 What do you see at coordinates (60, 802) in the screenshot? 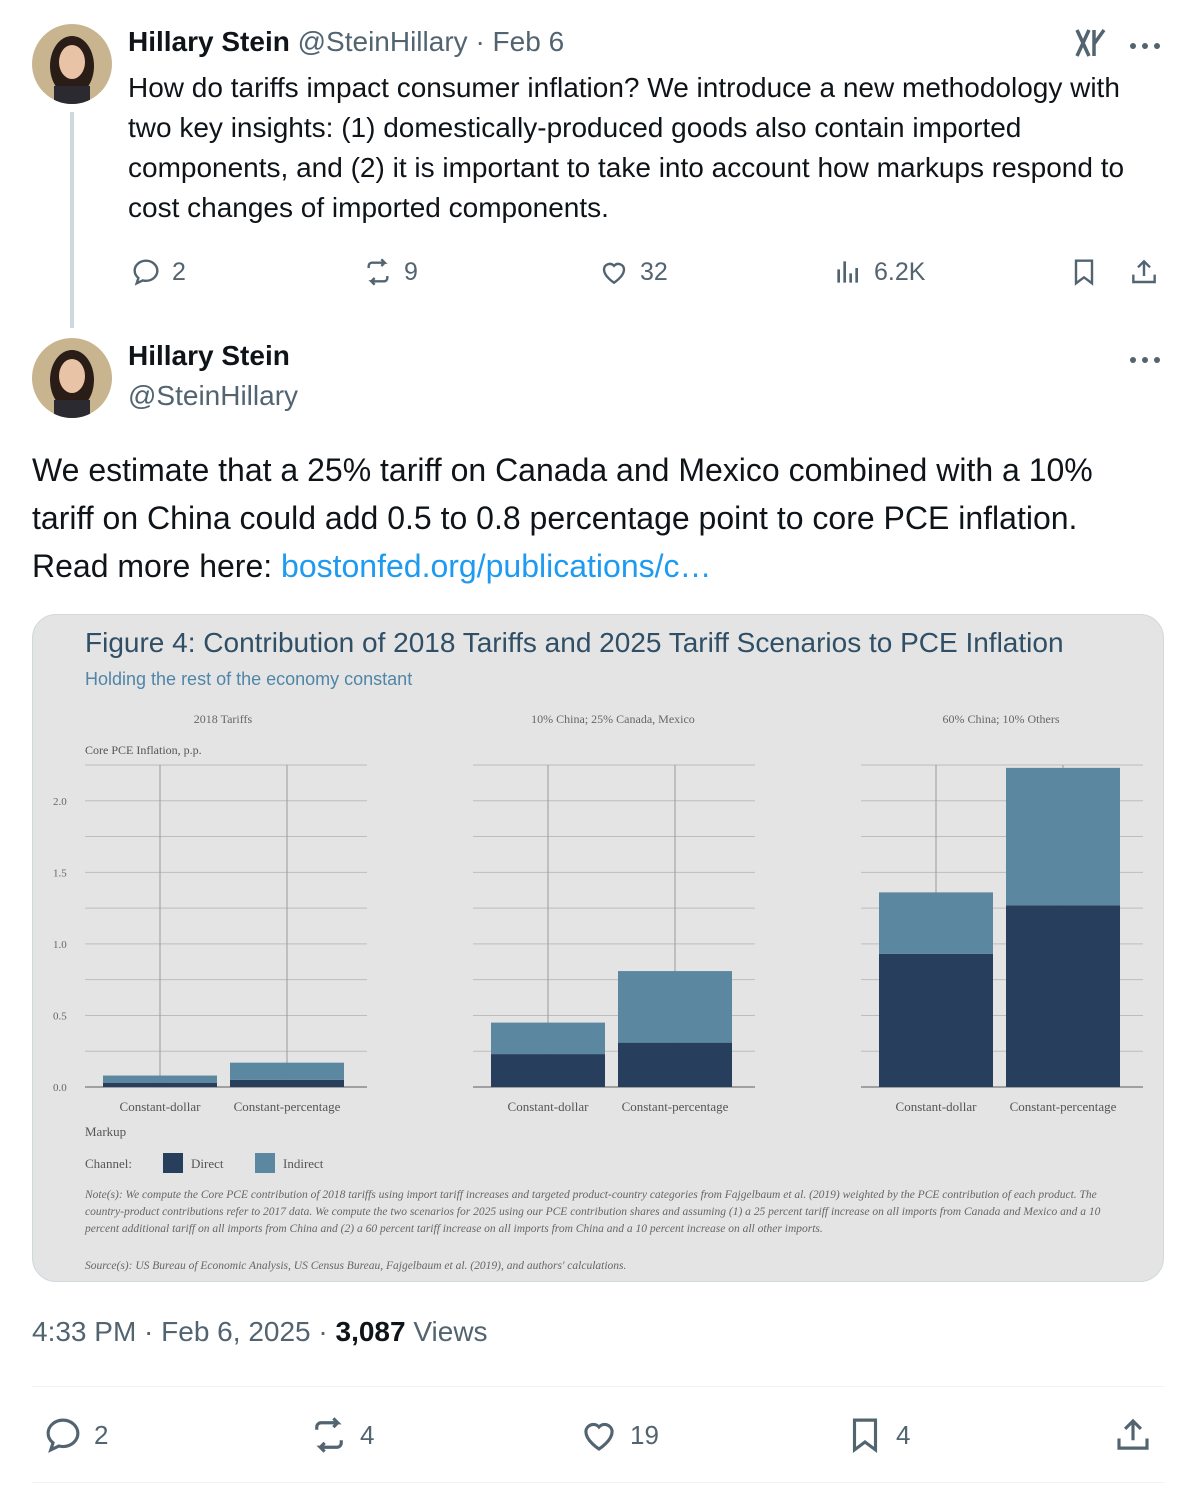
I see `y-tick-label: 2.0` at bounding box center [60, 802].